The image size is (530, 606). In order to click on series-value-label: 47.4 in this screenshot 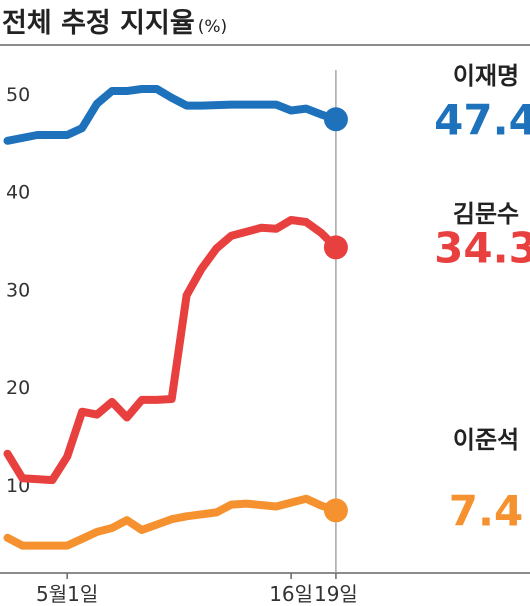, I will do `click(482, 119)`.